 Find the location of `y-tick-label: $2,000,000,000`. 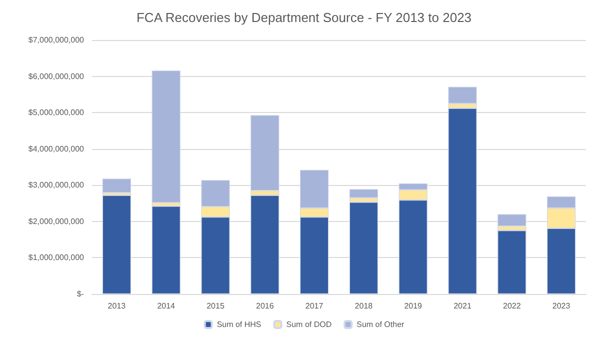

y-tick-label: $2,000,000,000 is located at coordinates (56, 221).